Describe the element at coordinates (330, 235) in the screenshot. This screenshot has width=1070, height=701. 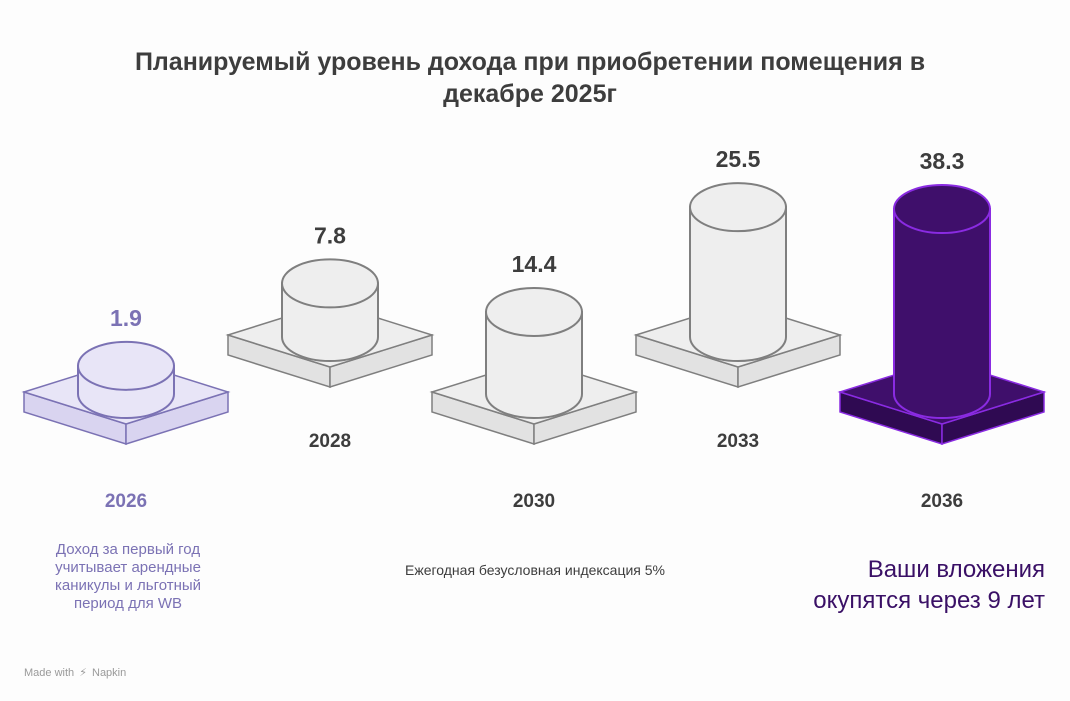
I see `data-label: 7.8` at that location.